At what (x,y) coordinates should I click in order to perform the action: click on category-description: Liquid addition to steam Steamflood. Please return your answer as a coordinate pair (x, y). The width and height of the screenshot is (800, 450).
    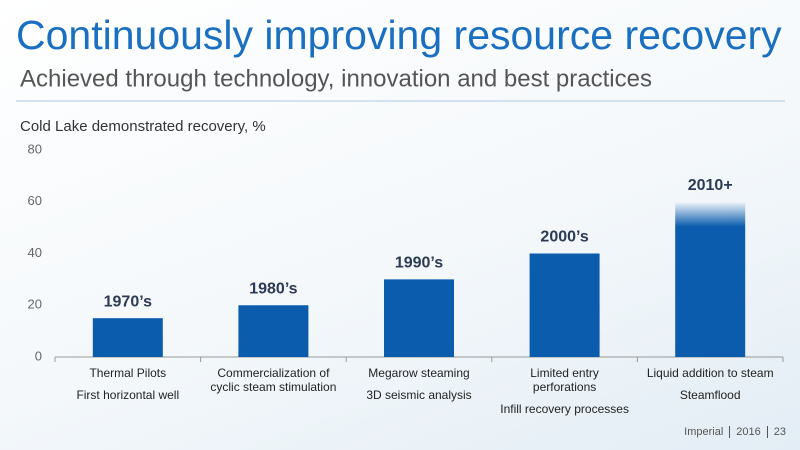
    Looking at the image, I should click on (710, 384).